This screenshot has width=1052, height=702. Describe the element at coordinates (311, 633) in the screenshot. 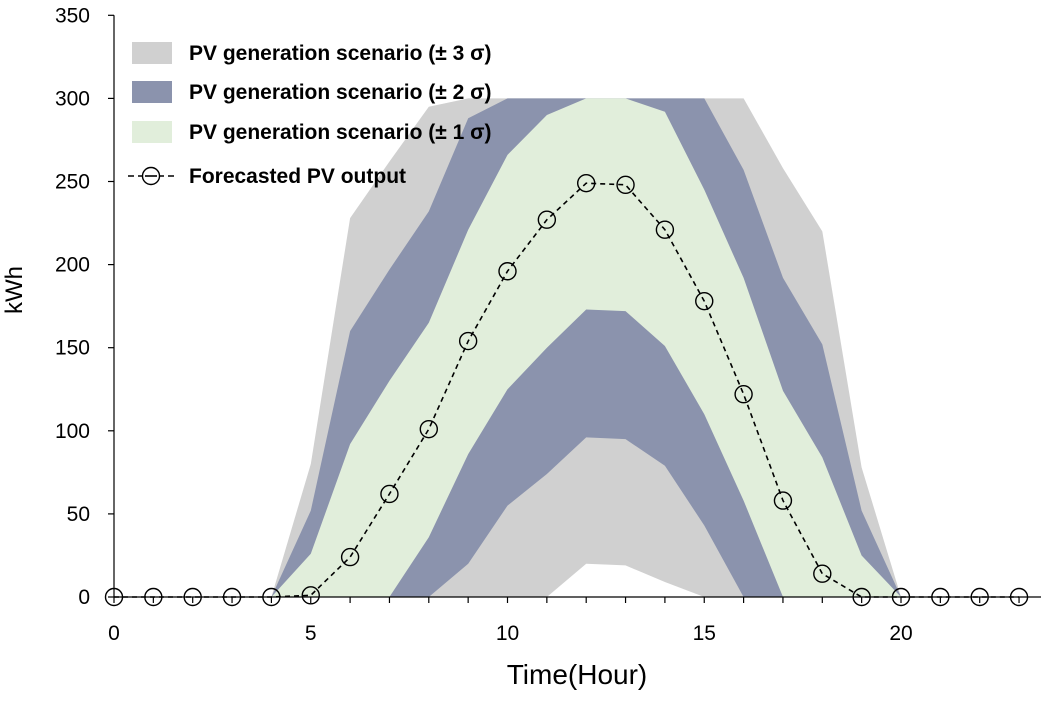

I see `x-tick-label: 5` at that location.